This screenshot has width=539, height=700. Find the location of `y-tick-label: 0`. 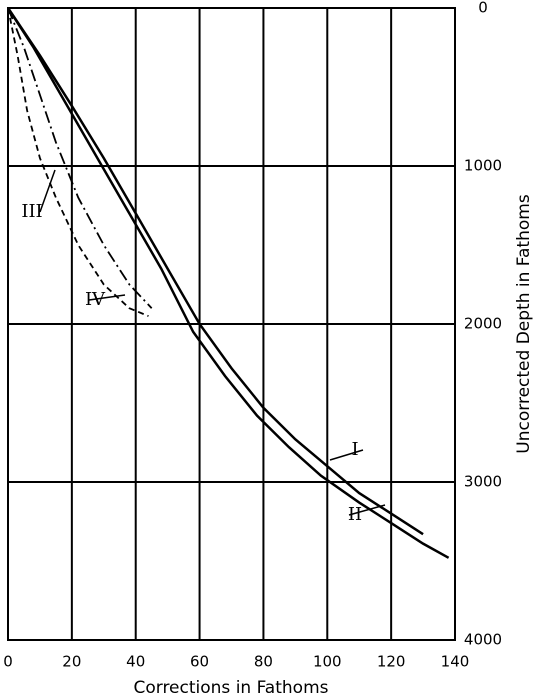

y-tick-label: 0 is located at coordinates (483, 8).